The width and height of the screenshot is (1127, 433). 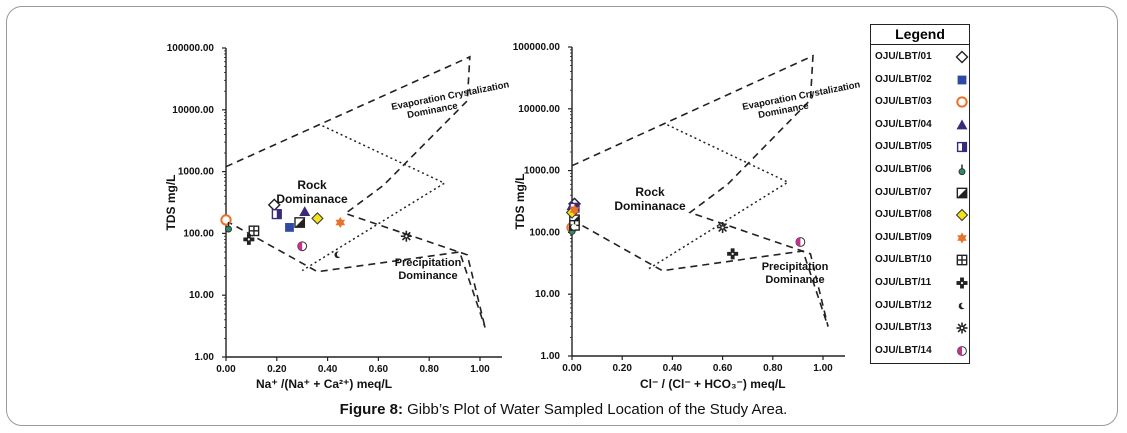 I want to click on legend-item-label: OJU/LBT/10, so click(x=903, y=260).